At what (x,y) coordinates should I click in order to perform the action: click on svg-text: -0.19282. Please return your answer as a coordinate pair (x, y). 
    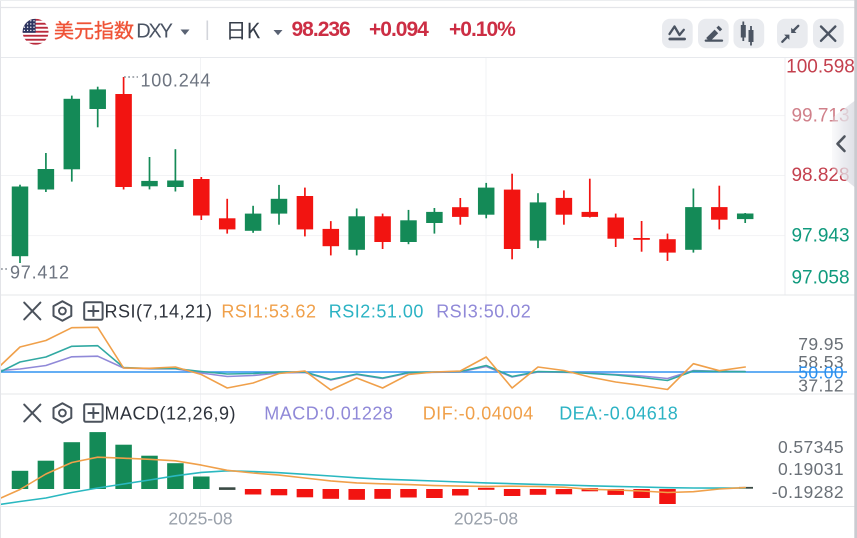
    Looking at the image, I should click on (808, 492).